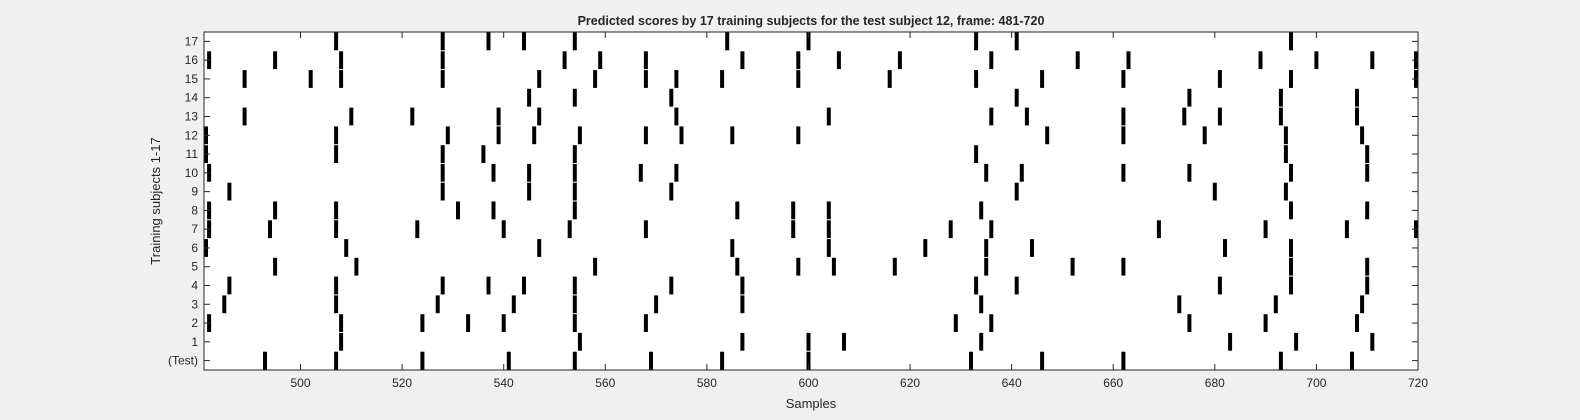 Image resolution: width=1580 pixels, height=420 pixels. What do you see at coordinates (1418, 383) in the screenshot?
I see `x-tick-label: 720` at bounding box center [1418, 383].